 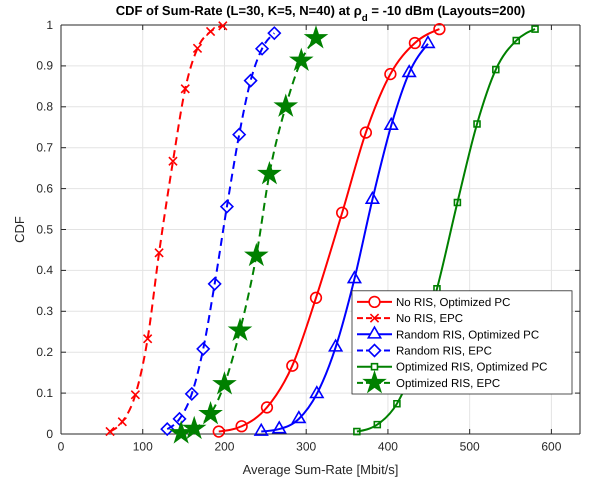 I want to click on x-tick-label: 400, so click(x=388, y=447).